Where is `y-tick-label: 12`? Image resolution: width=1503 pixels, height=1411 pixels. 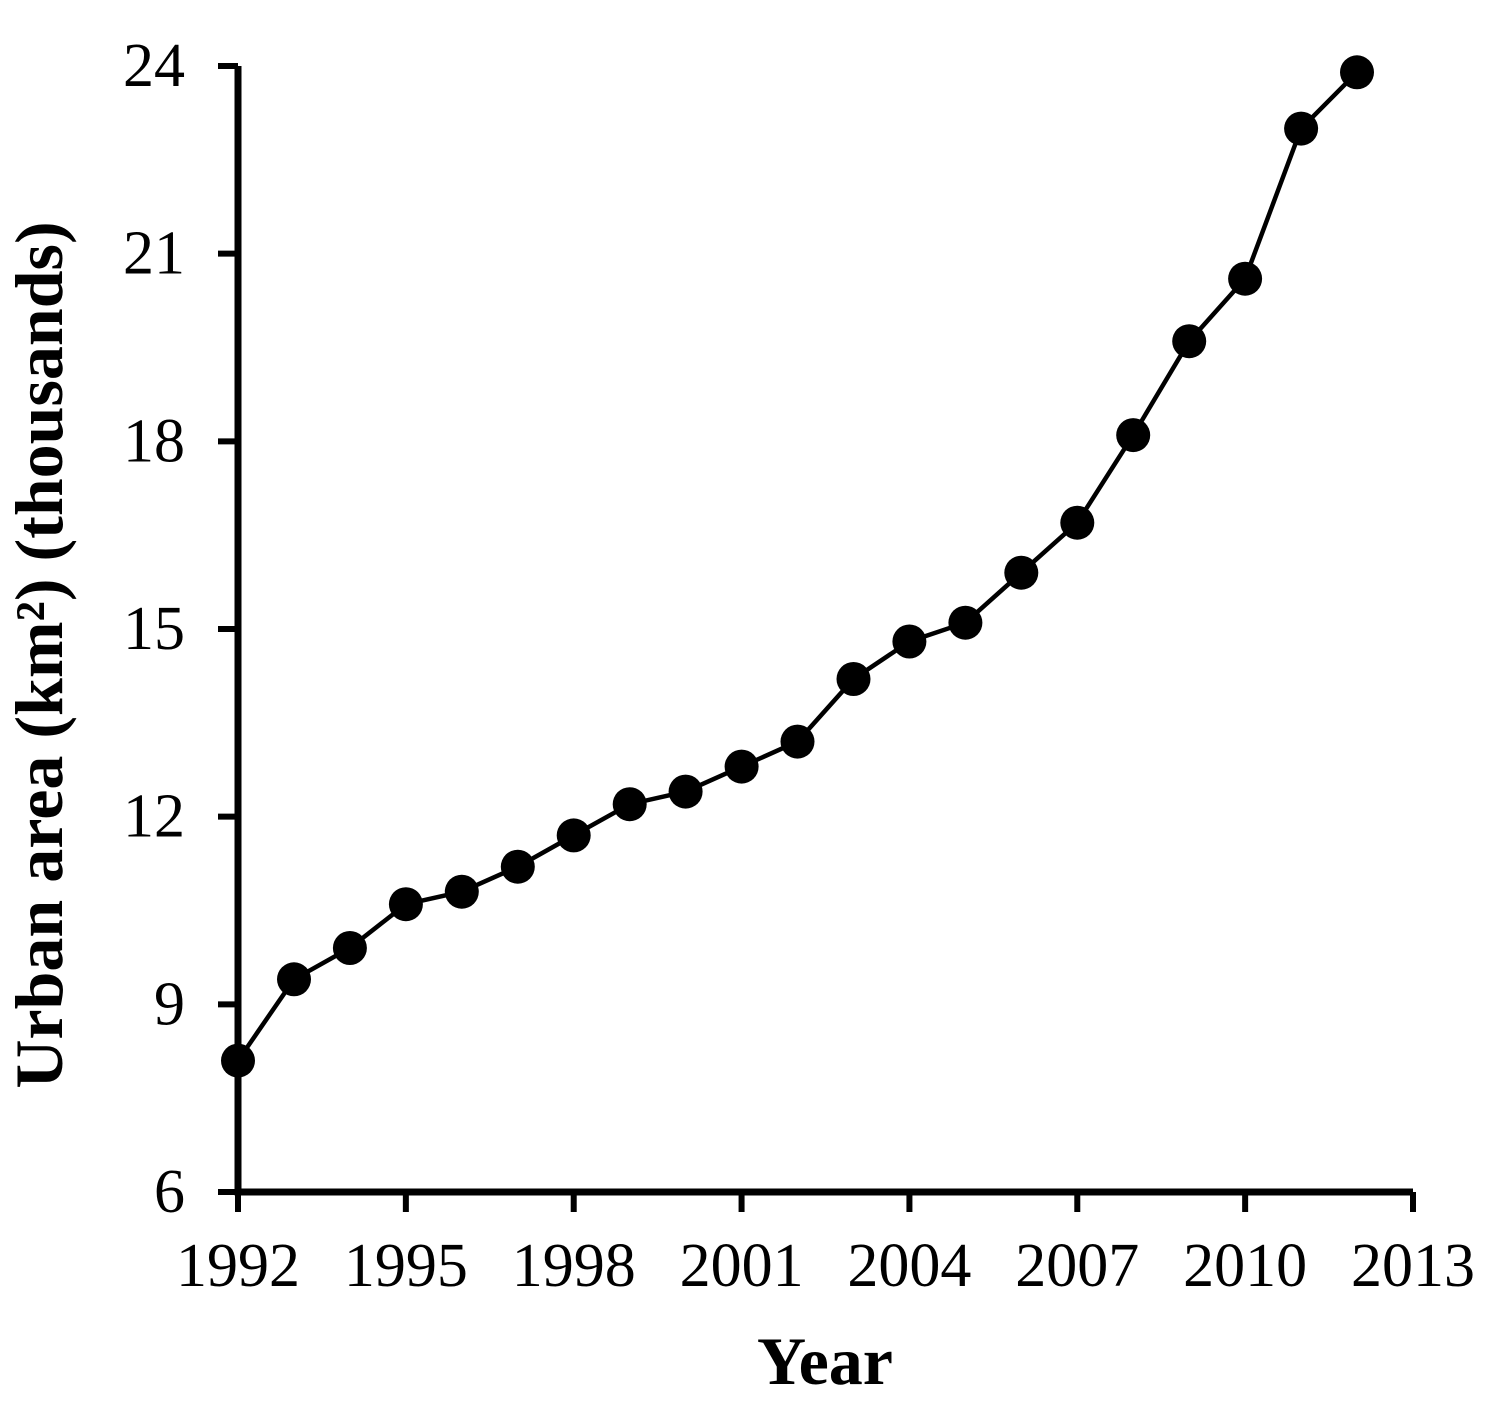 y-tick-label: 12 is located at coordinates (154, 817).